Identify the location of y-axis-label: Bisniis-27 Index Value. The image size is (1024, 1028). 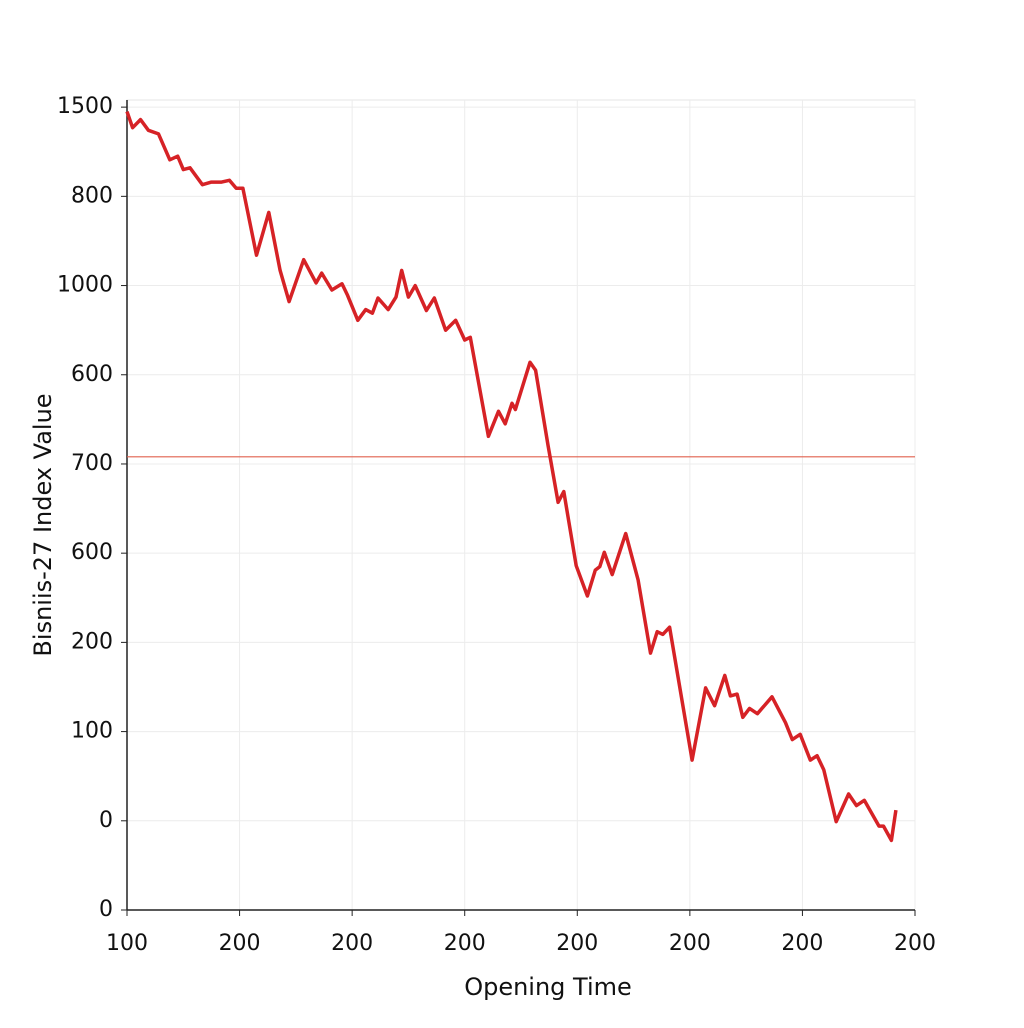
(43, 524).